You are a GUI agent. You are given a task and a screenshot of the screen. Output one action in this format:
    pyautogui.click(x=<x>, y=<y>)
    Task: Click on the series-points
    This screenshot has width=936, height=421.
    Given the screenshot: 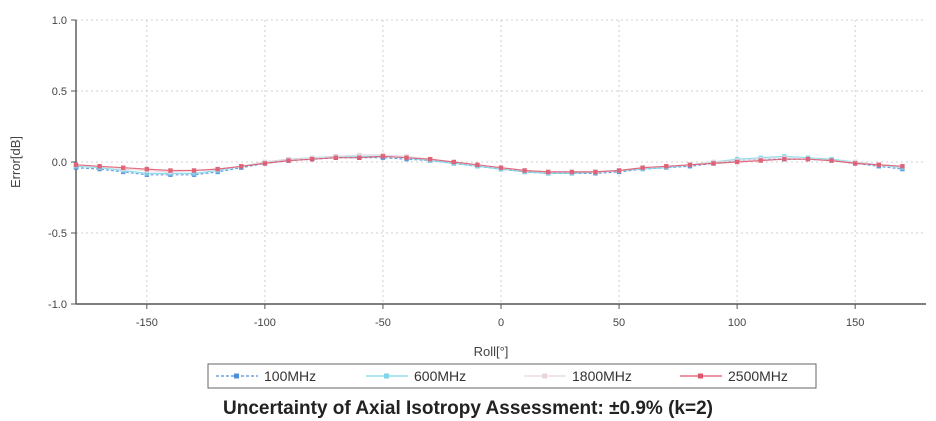 What is the action you would take?
    pyautogui.click(x=489, y=164)
    